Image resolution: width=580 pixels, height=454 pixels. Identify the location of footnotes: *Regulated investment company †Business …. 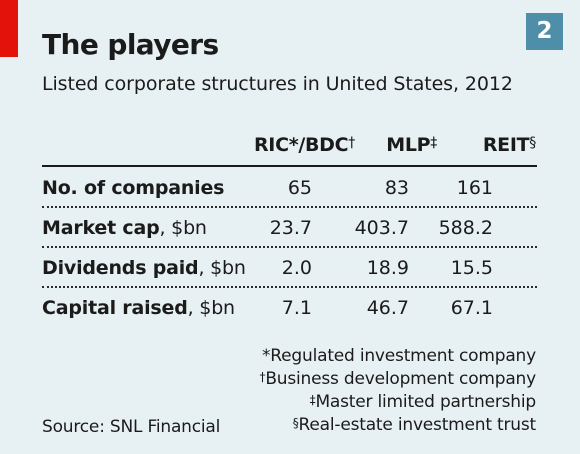
(398, 391).